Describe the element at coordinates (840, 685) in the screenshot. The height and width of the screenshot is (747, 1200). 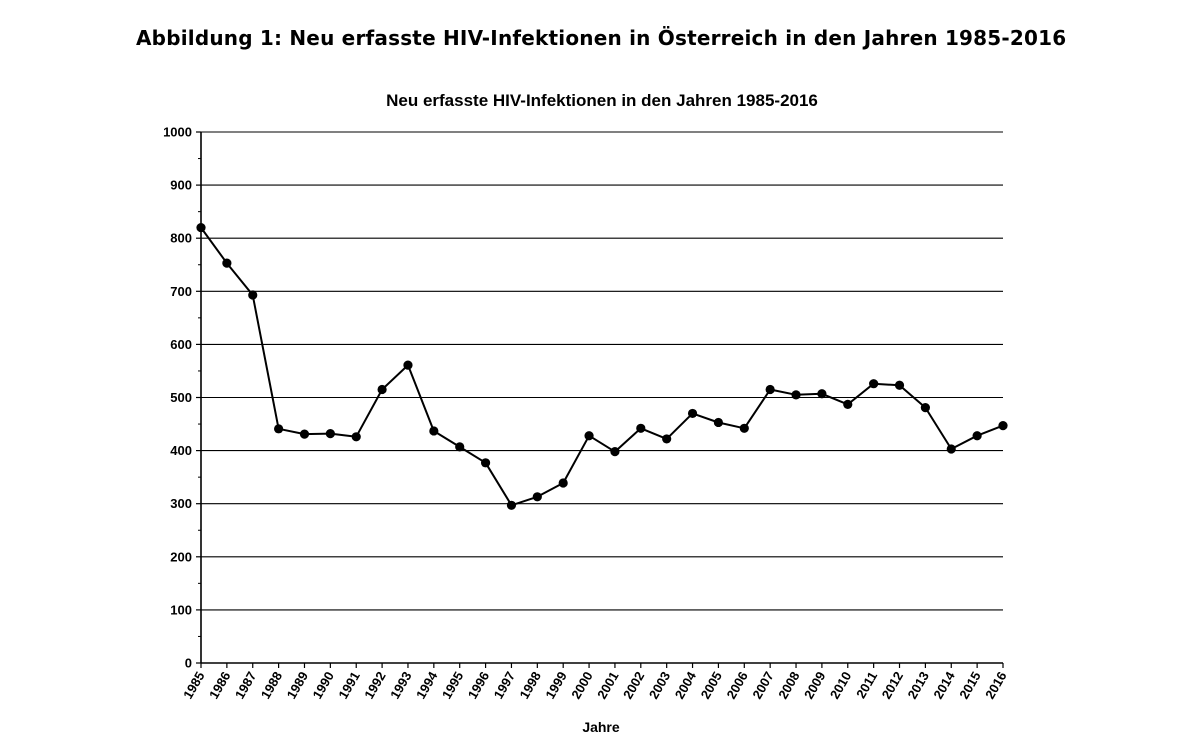
I see `x-tick-label: 2010` at that location.